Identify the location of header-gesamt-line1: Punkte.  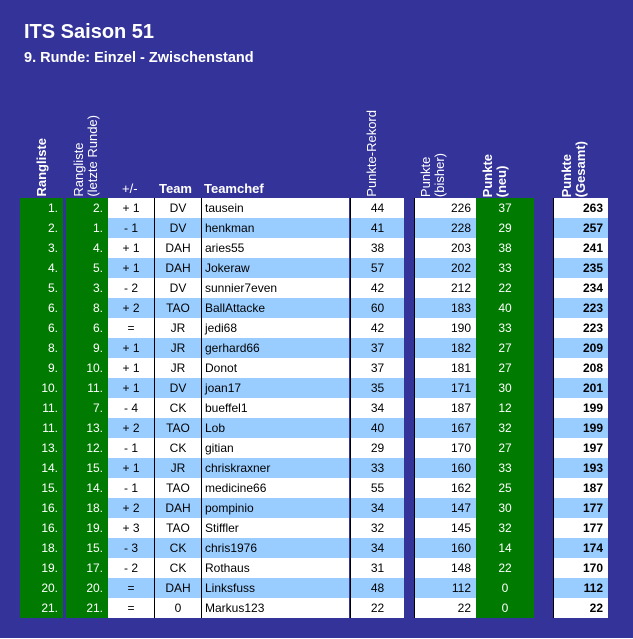
(566, 175).